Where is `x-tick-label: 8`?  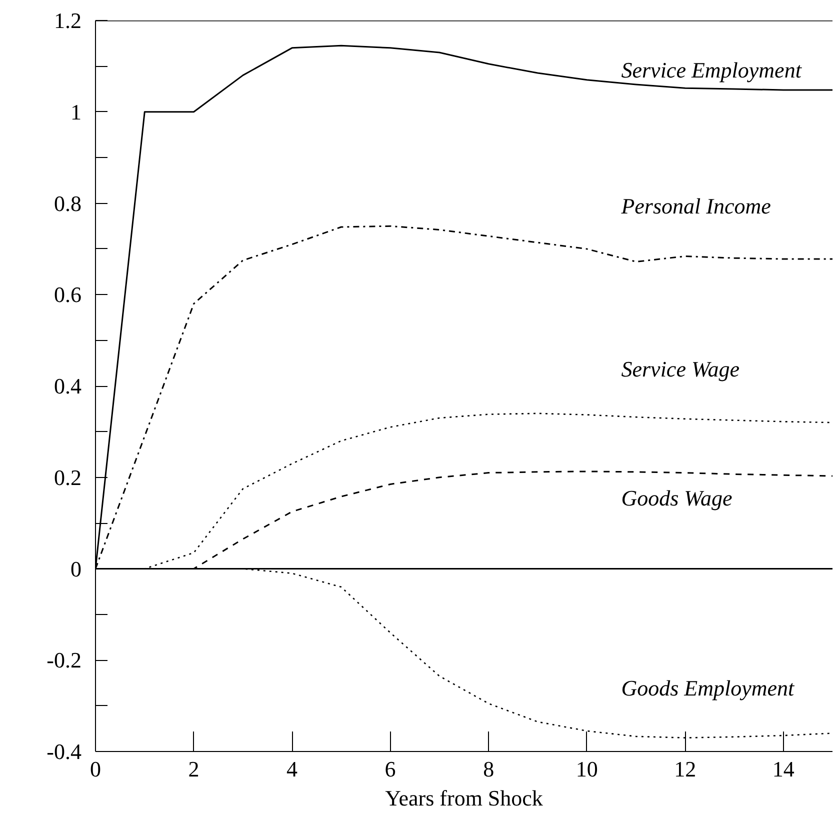
x-tick-label: 8 is located at coordinates (488, 769).